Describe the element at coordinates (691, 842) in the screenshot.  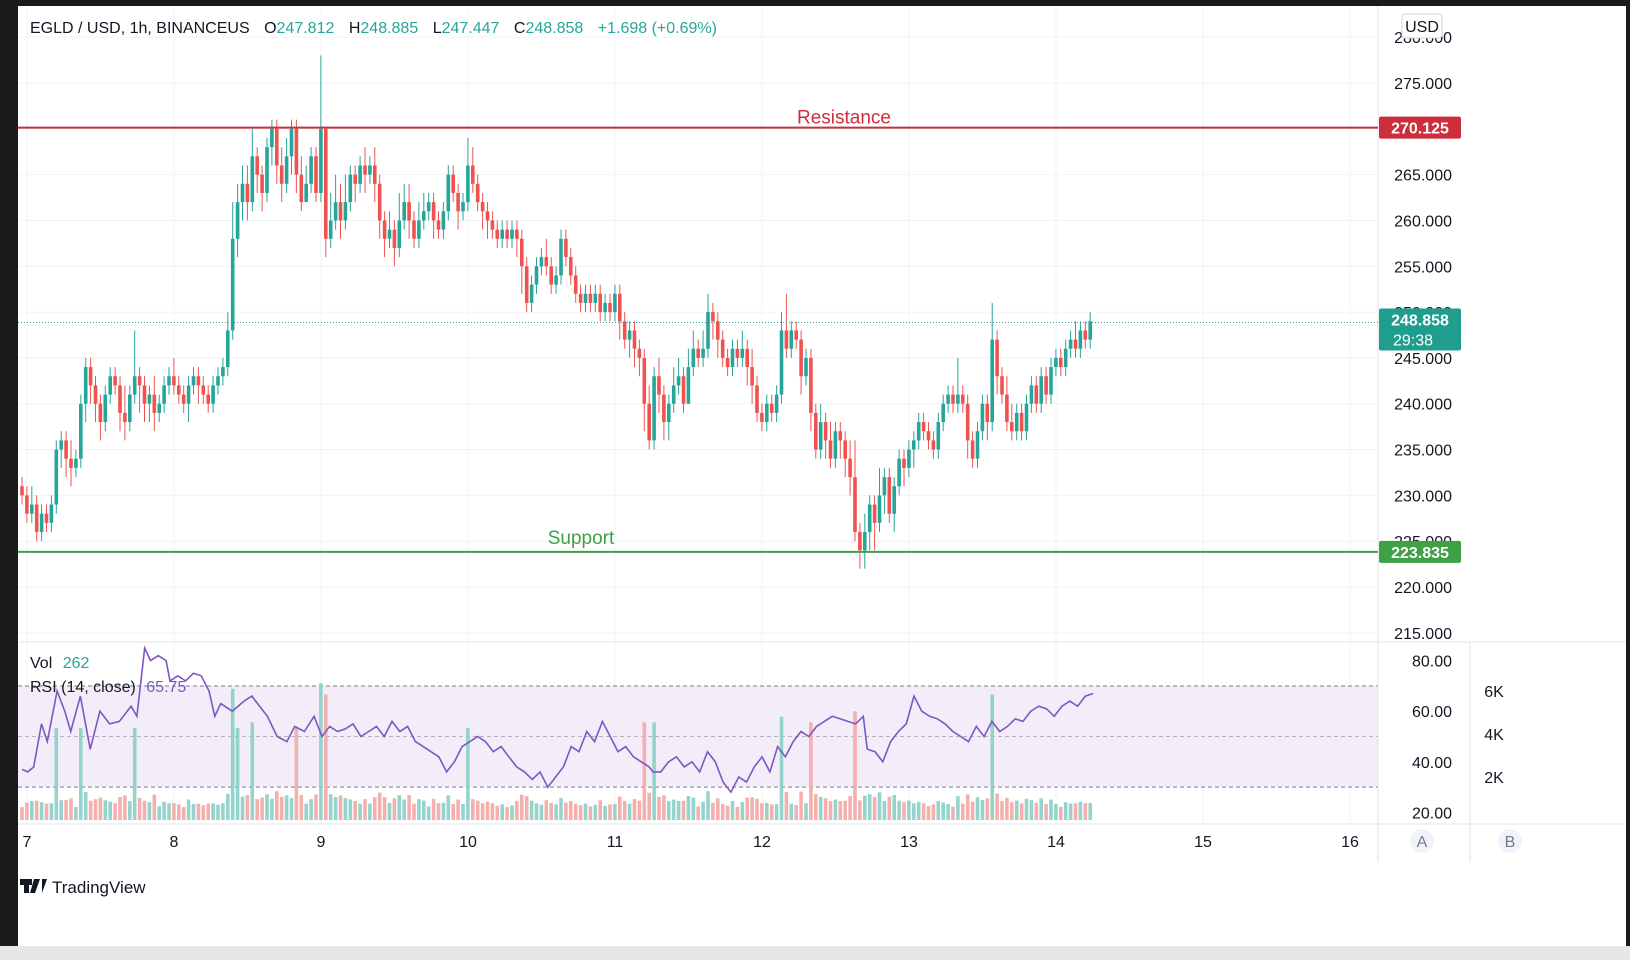
I see `time-axis: 7 8 9 10 11 12 13 14 15 16` at that location.